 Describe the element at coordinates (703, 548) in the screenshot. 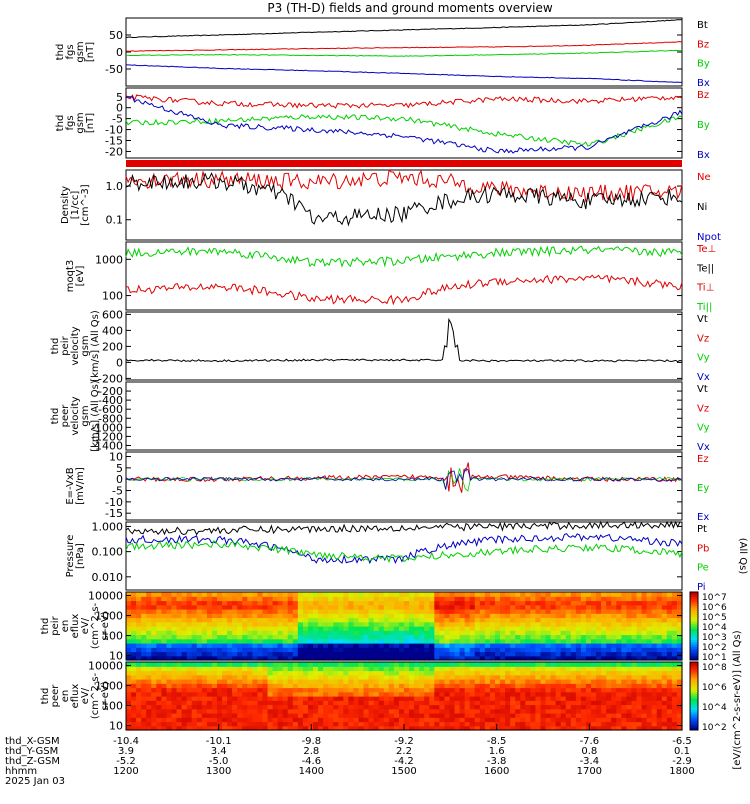

I see `legend-Pb: Pb` at that location.